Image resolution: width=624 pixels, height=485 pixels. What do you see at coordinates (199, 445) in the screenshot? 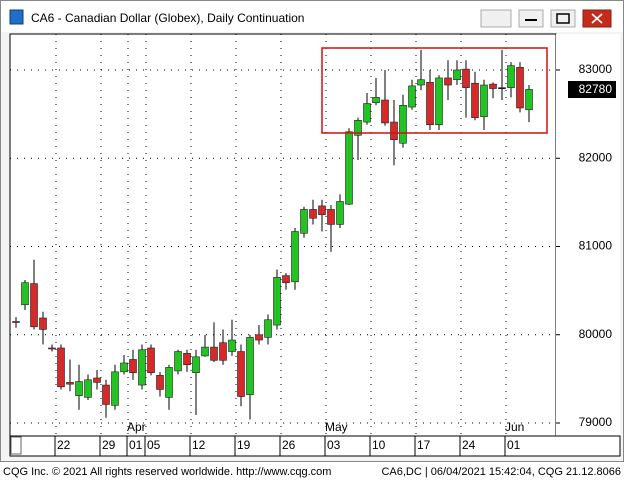
I see `x-tick-label: 12` at bounding box center [199, 445].